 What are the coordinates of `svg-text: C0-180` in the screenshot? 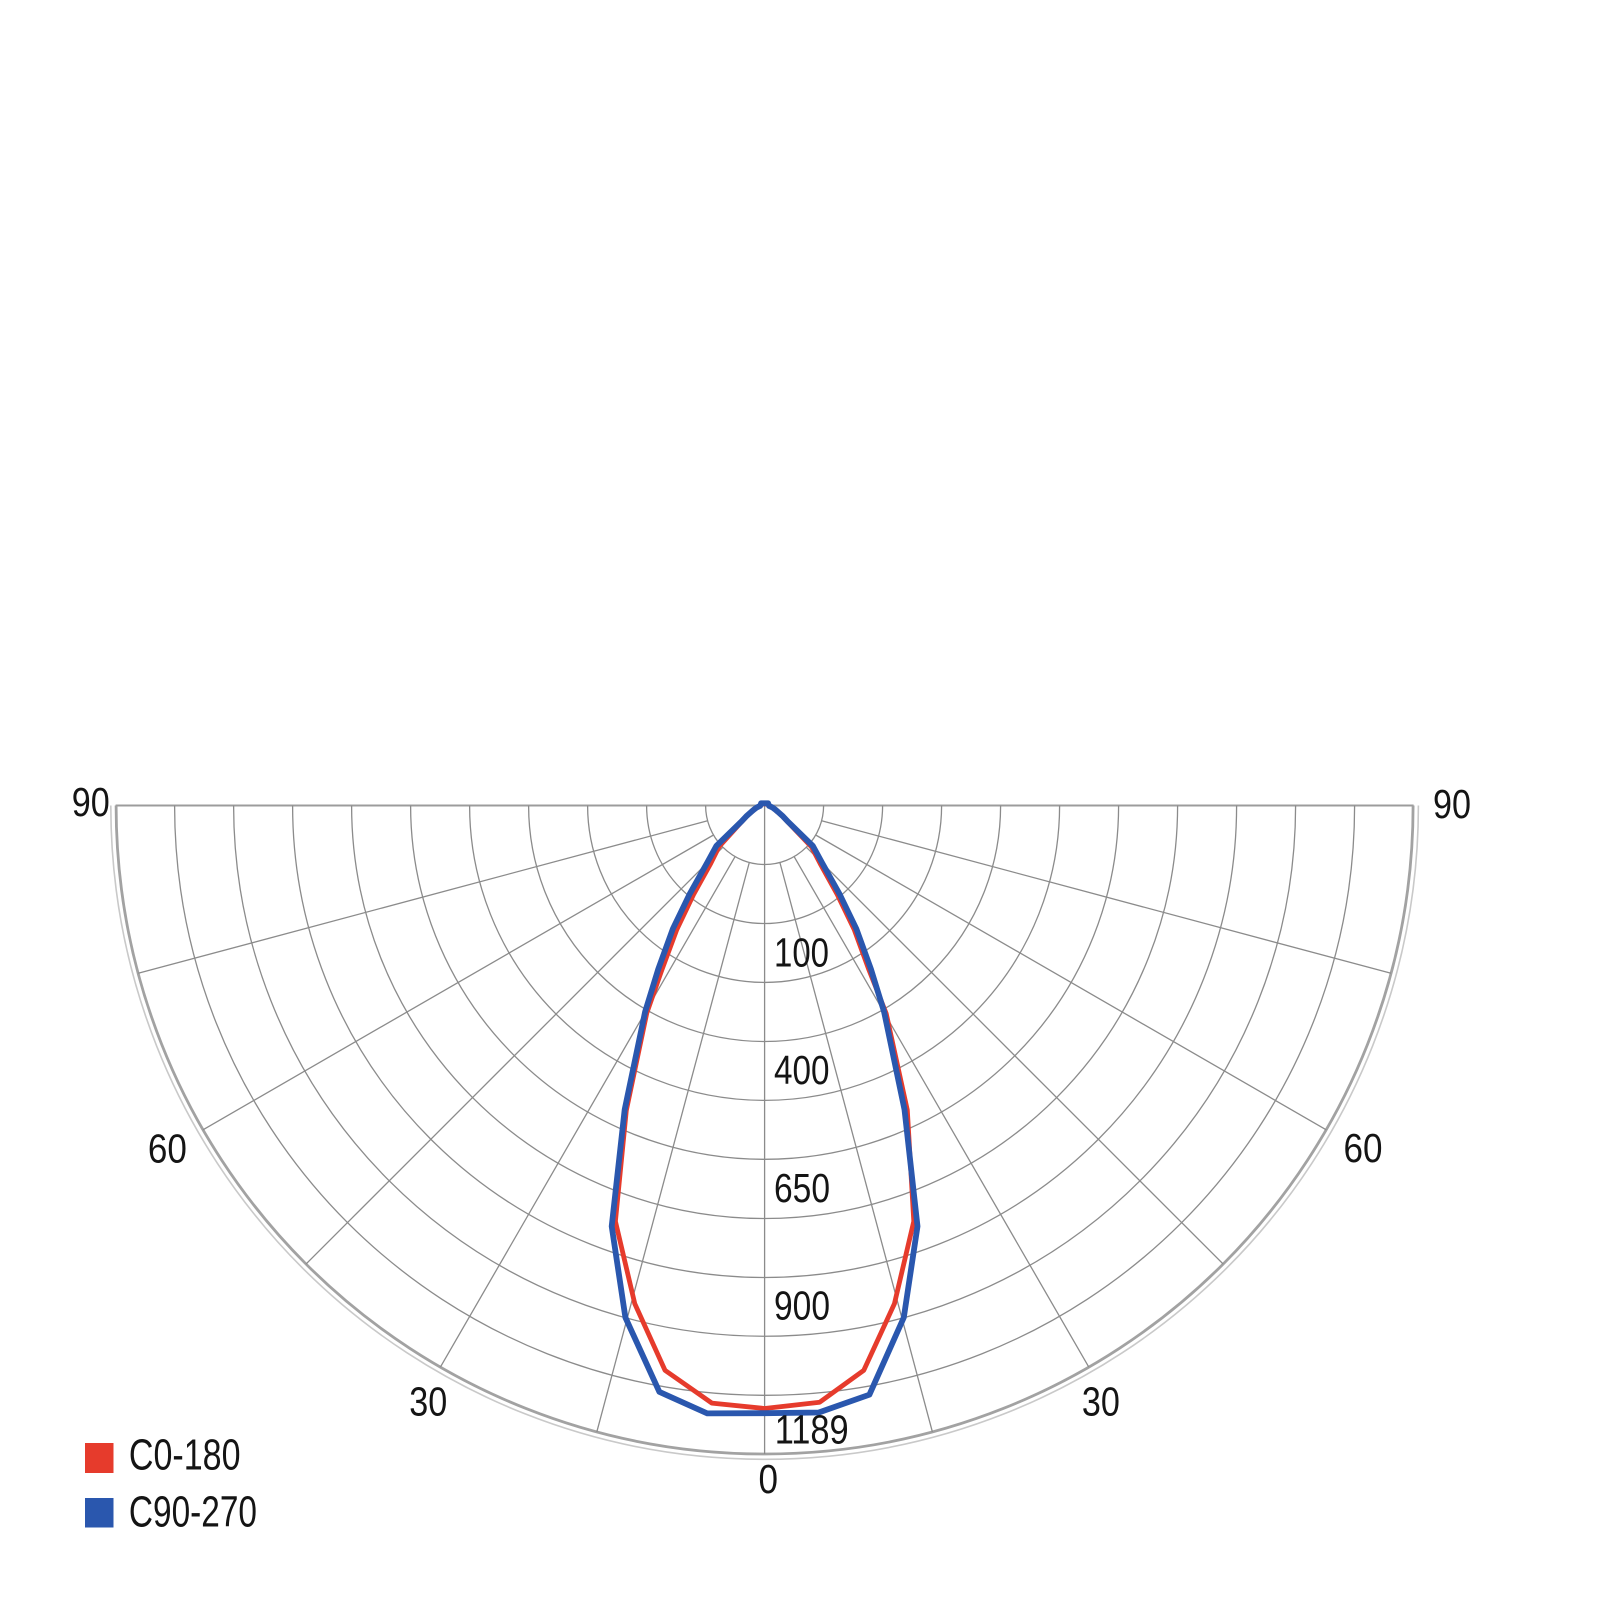 It's located at (185, 1454).